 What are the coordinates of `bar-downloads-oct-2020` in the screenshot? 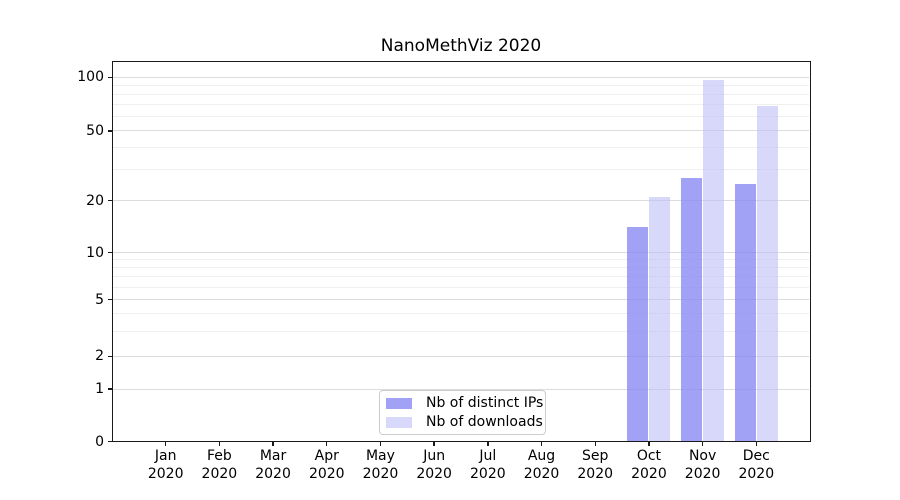 It's located at (660, 318).